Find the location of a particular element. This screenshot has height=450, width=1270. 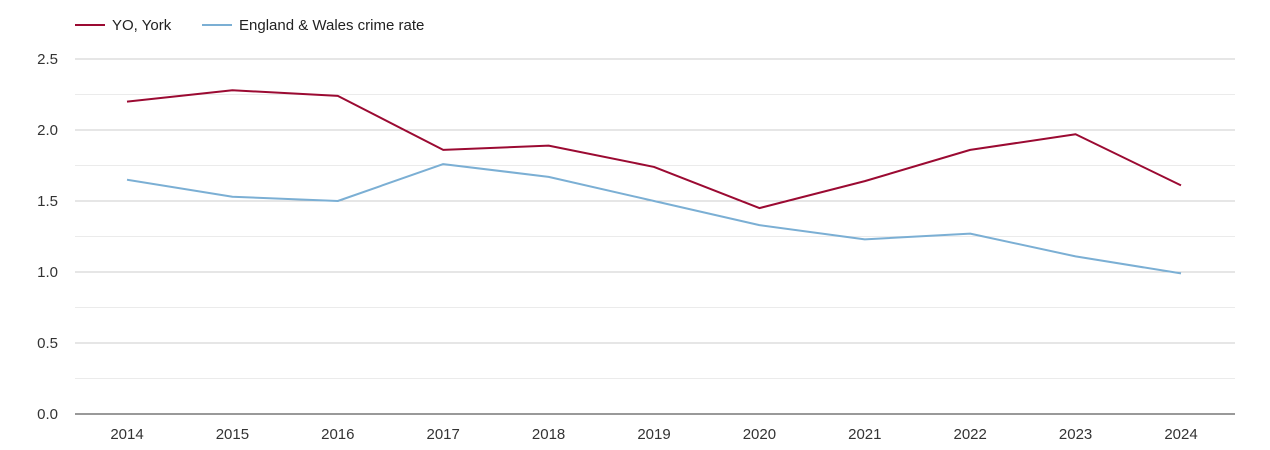

y-tick-label: 1.0 is located at coordinates (47, 272).